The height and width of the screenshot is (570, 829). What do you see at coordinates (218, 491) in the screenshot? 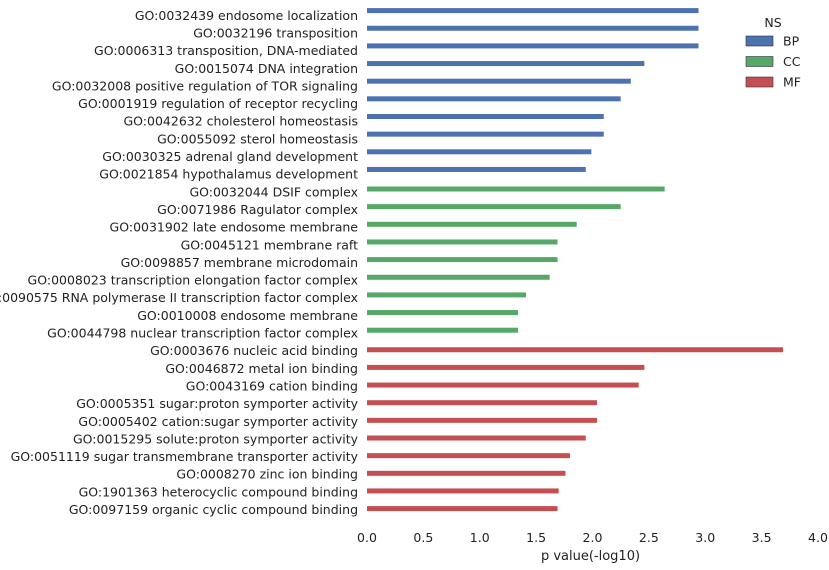
I see `category-label: GO:1901363 heterocyclic compound binding` at bounding box center [218, 491].